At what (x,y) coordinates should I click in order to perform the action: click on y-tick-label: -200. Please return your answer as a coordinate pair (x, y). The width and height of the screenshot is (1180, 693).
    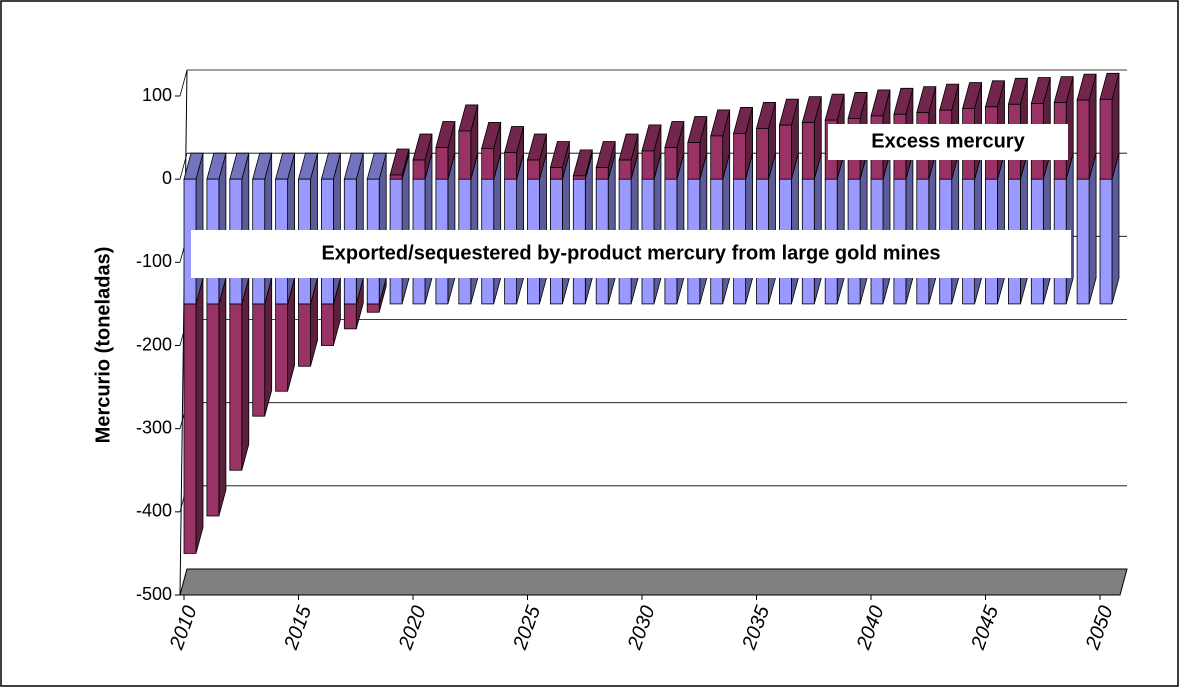
    Looking at the image, I should click on (154, 344).